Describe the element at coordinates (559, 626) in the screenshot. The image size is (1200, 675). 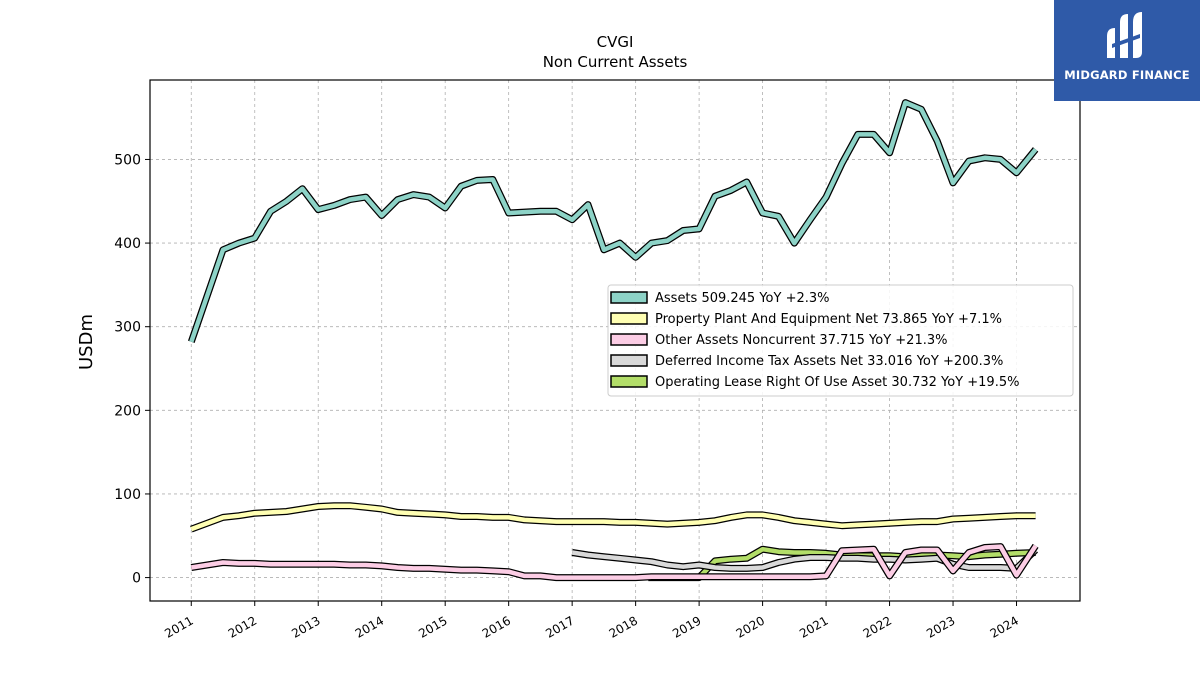
I see `x-tick-label: 2017` at that location.